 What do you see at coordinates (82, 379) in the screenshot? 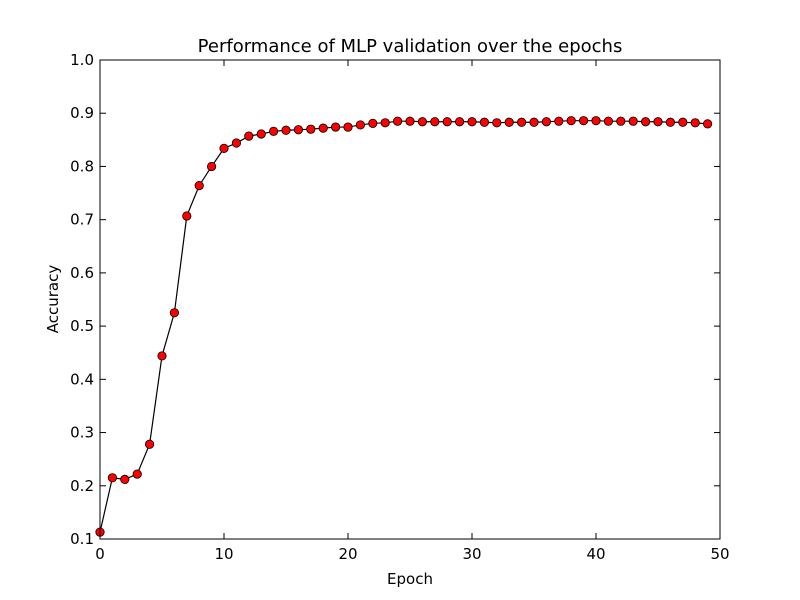
I see `y-tick-label: 0.4` at bounding box center [82, 379].